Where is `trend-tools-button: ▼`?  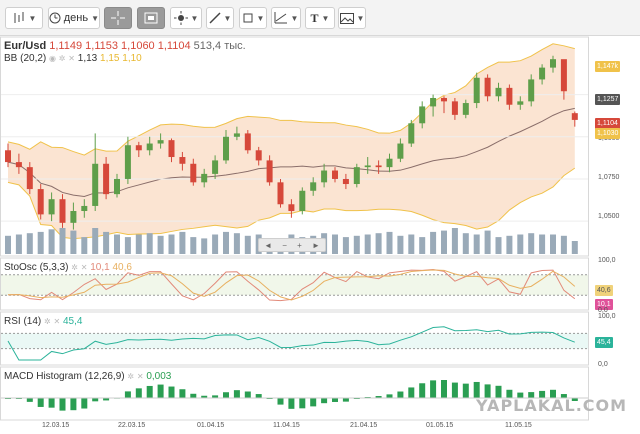 trend-tools-button: ▼ is located at coordinates (286, 18).